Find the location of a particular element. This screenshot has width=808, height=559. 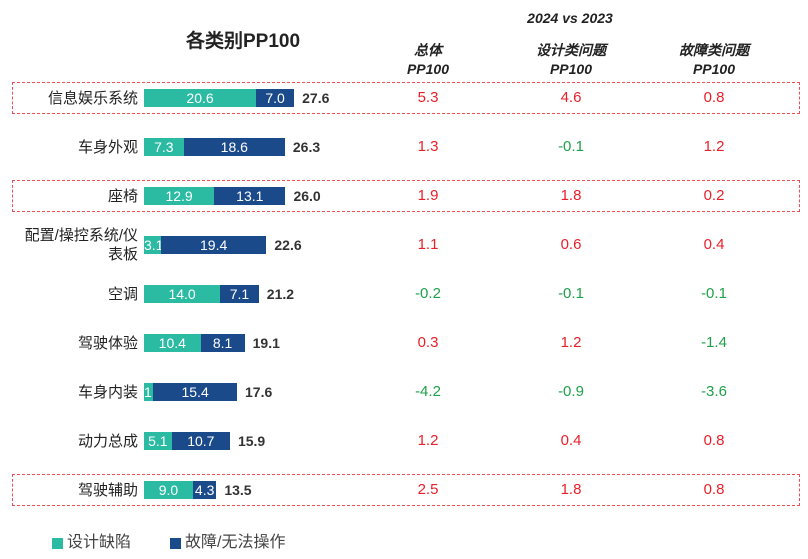

total-label: 13.5 is located at coordinates (238, 490).